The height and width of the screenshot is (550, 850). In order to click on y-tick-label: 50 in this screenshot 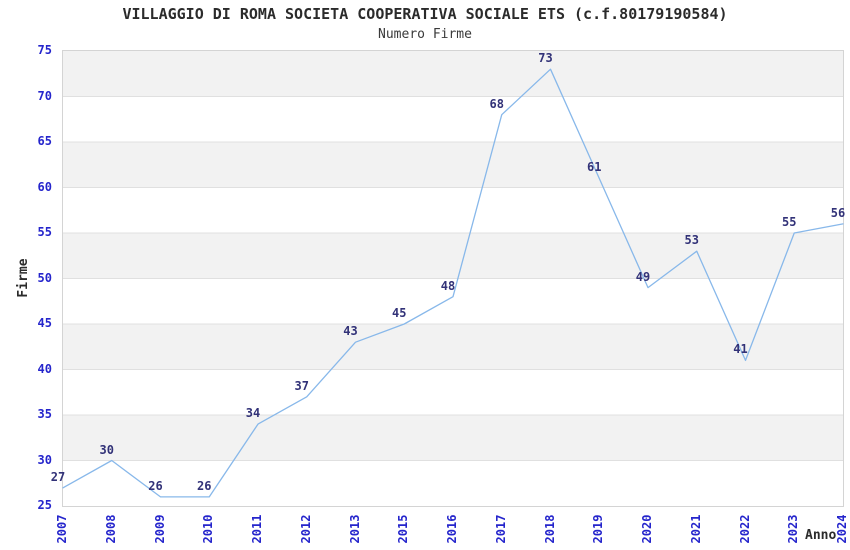, I will do `click(44, 277)`.